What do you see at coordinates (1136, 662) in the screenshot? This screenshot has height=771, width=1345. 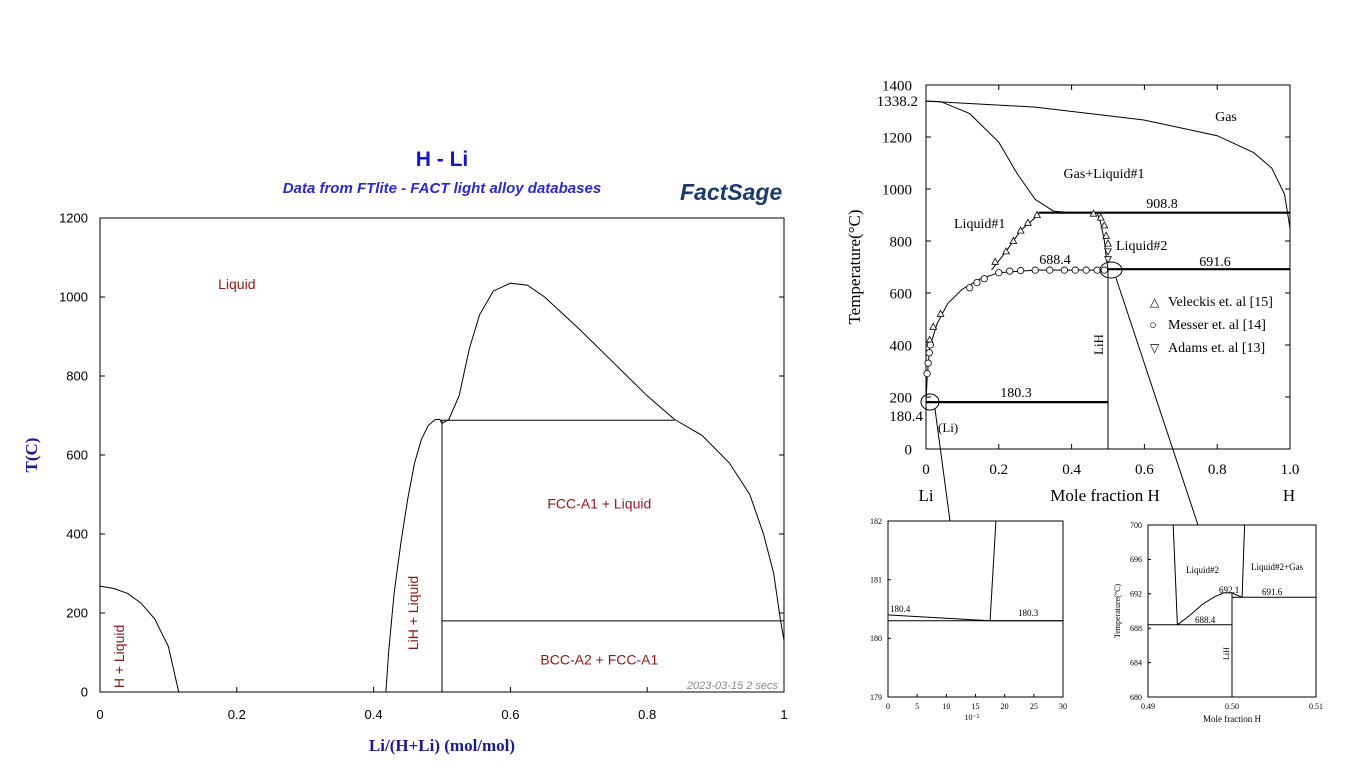 I see `y-tick-label: 684` at bounding box center [1136, 662].